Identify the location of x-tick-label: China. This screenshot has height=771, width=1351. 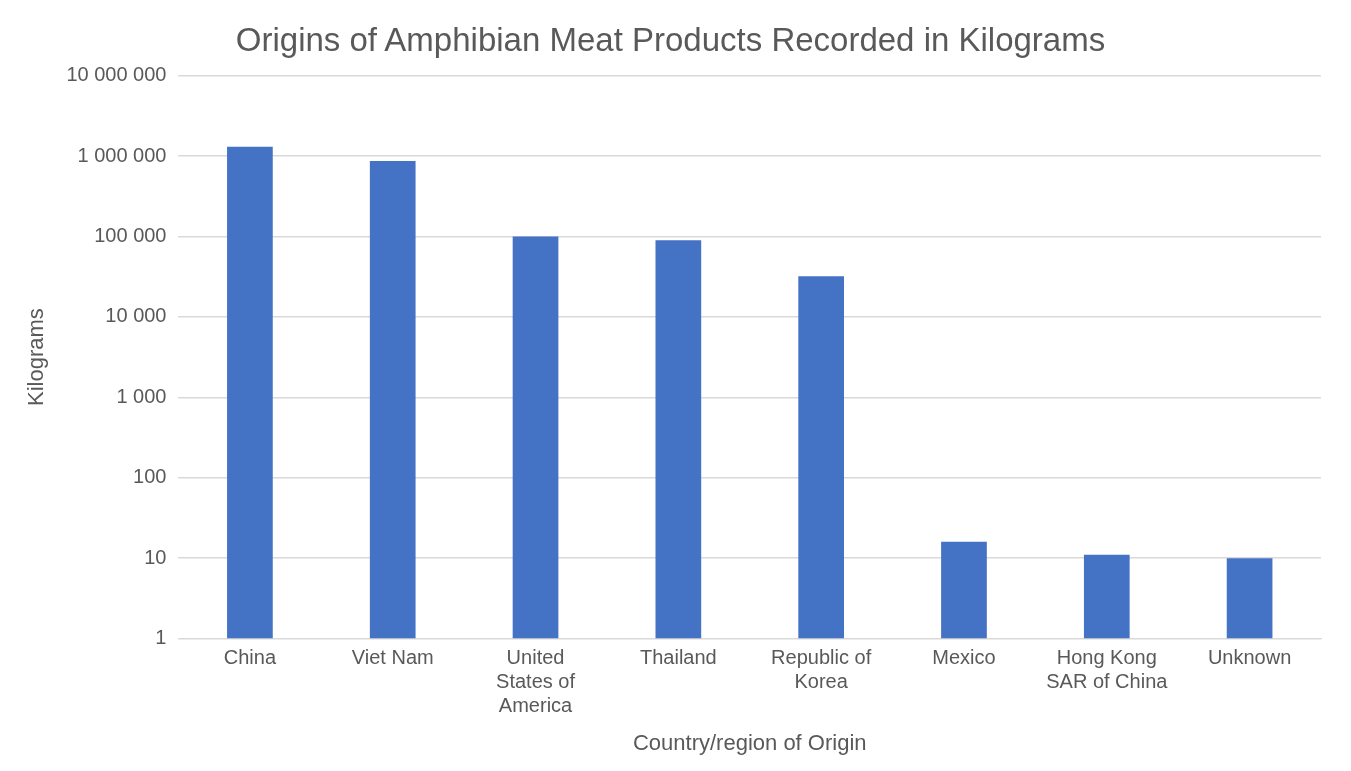
(250, 657).